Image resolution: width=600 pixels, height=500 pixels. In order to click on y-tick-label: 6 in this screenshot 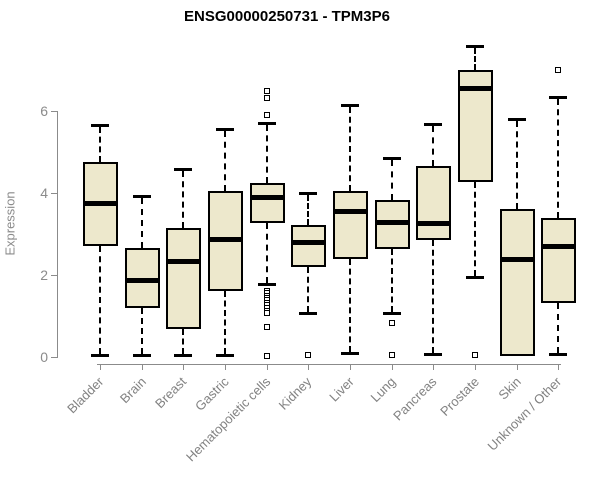, I will do `click(44, 111)`.